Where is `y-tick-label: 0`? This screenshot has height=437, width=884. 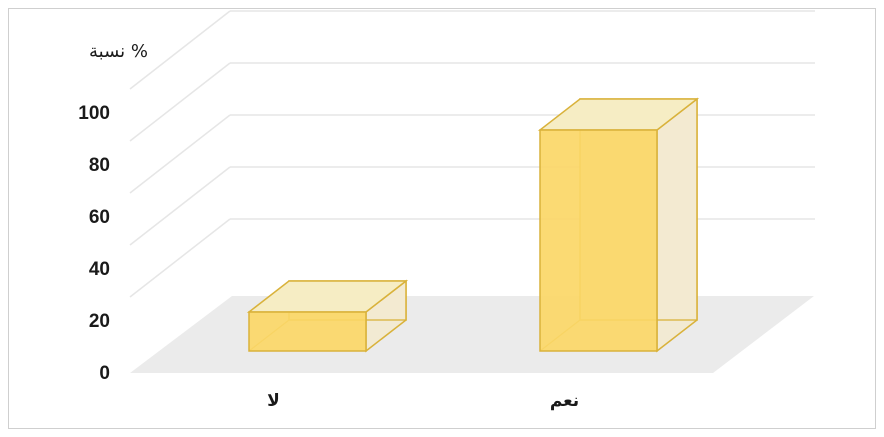 y-tick-label: 0 is located at coordinates (104, 373).